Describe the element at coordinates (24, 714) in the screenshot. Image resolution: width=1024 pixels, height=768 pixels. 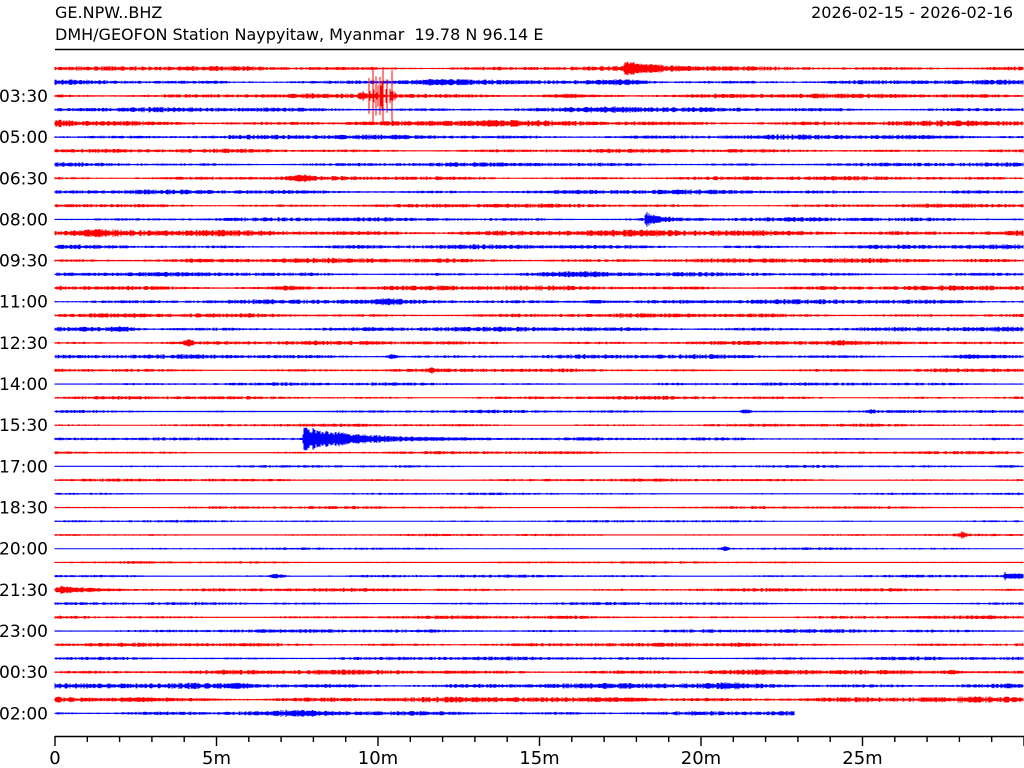
I see `row-time-label: 02:00` at that location.